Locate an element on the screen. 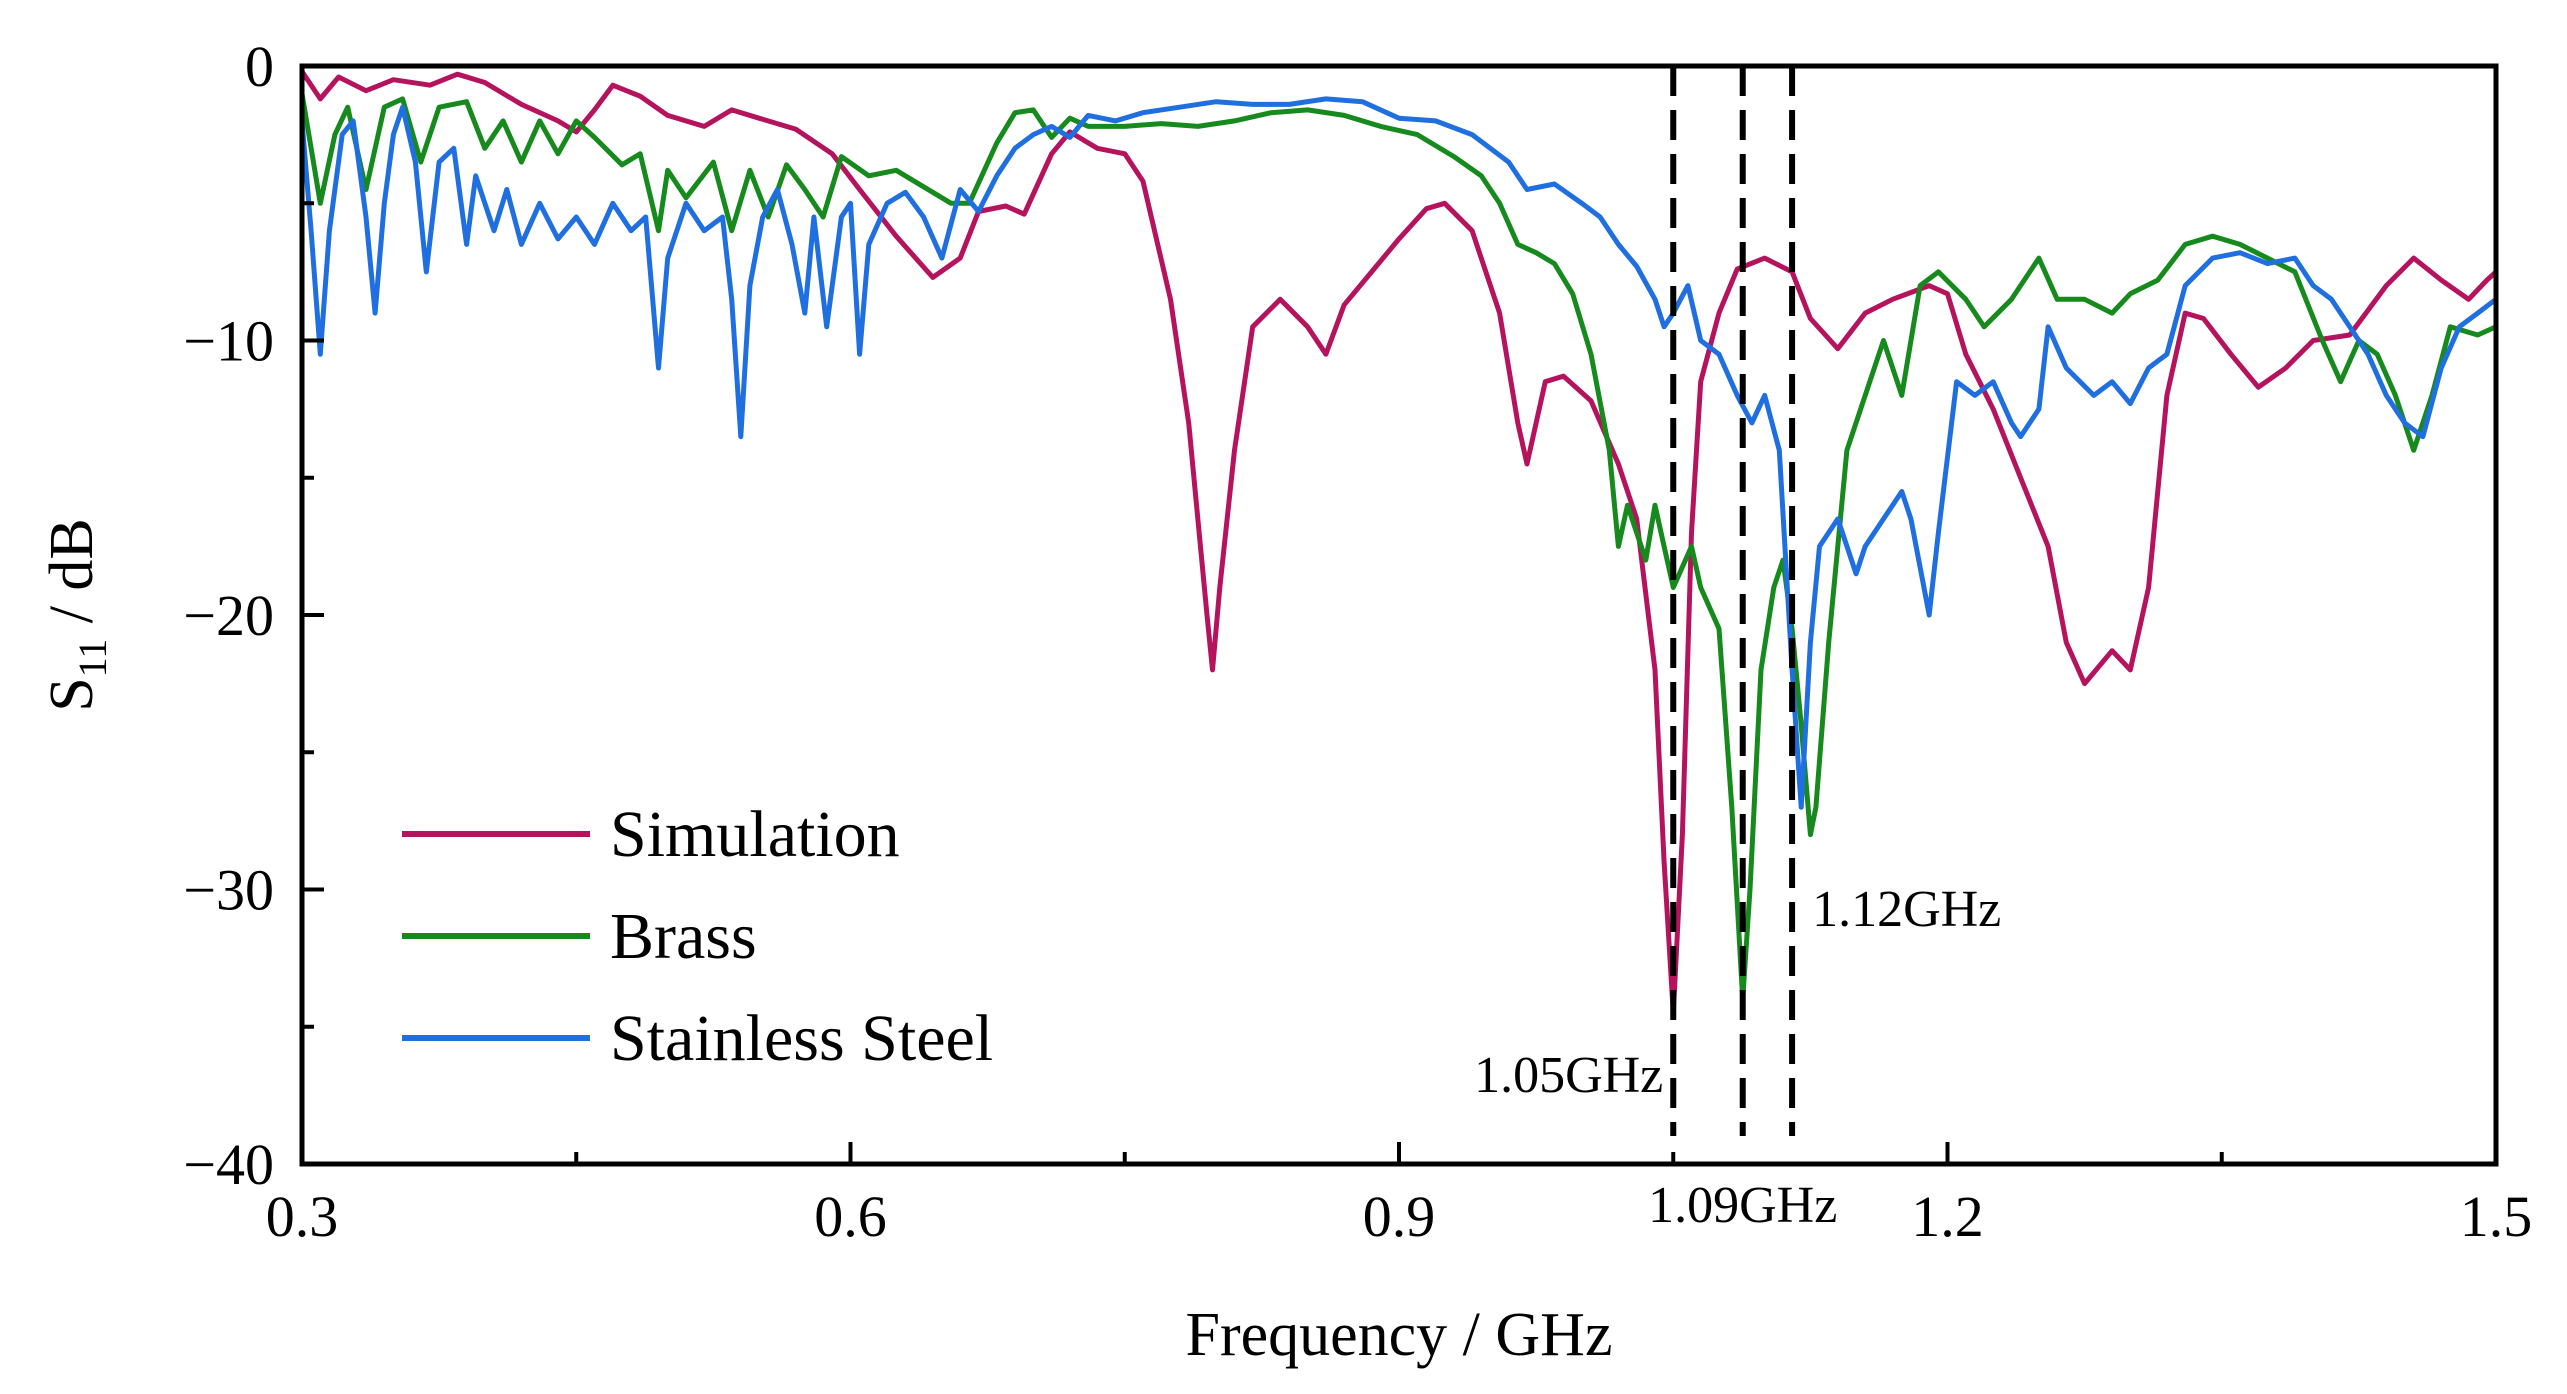 The height and width of the screenshot is (1394, 2567). y-tick-label: −40 is located at coordinates (228, 1164).